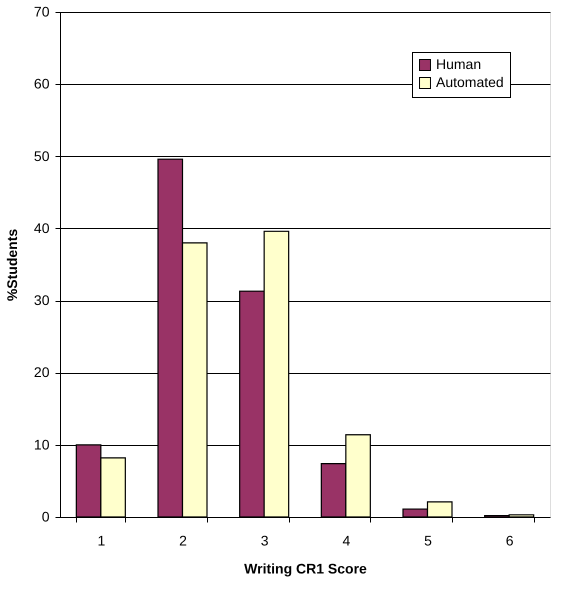 This screenshot has height=605, width=578. What do you see at coordinates (42, 228) in the screenshot?
I see `y-tick-label: 40` at bounding box center [42, 228].